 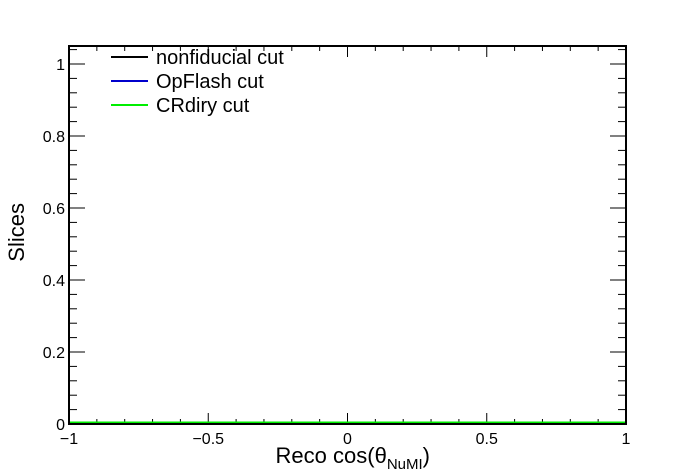 What do you see at coordinates (60, 425) in the screenshot?
I see `y-tick-label: 0` at bounding box center [60, 425].